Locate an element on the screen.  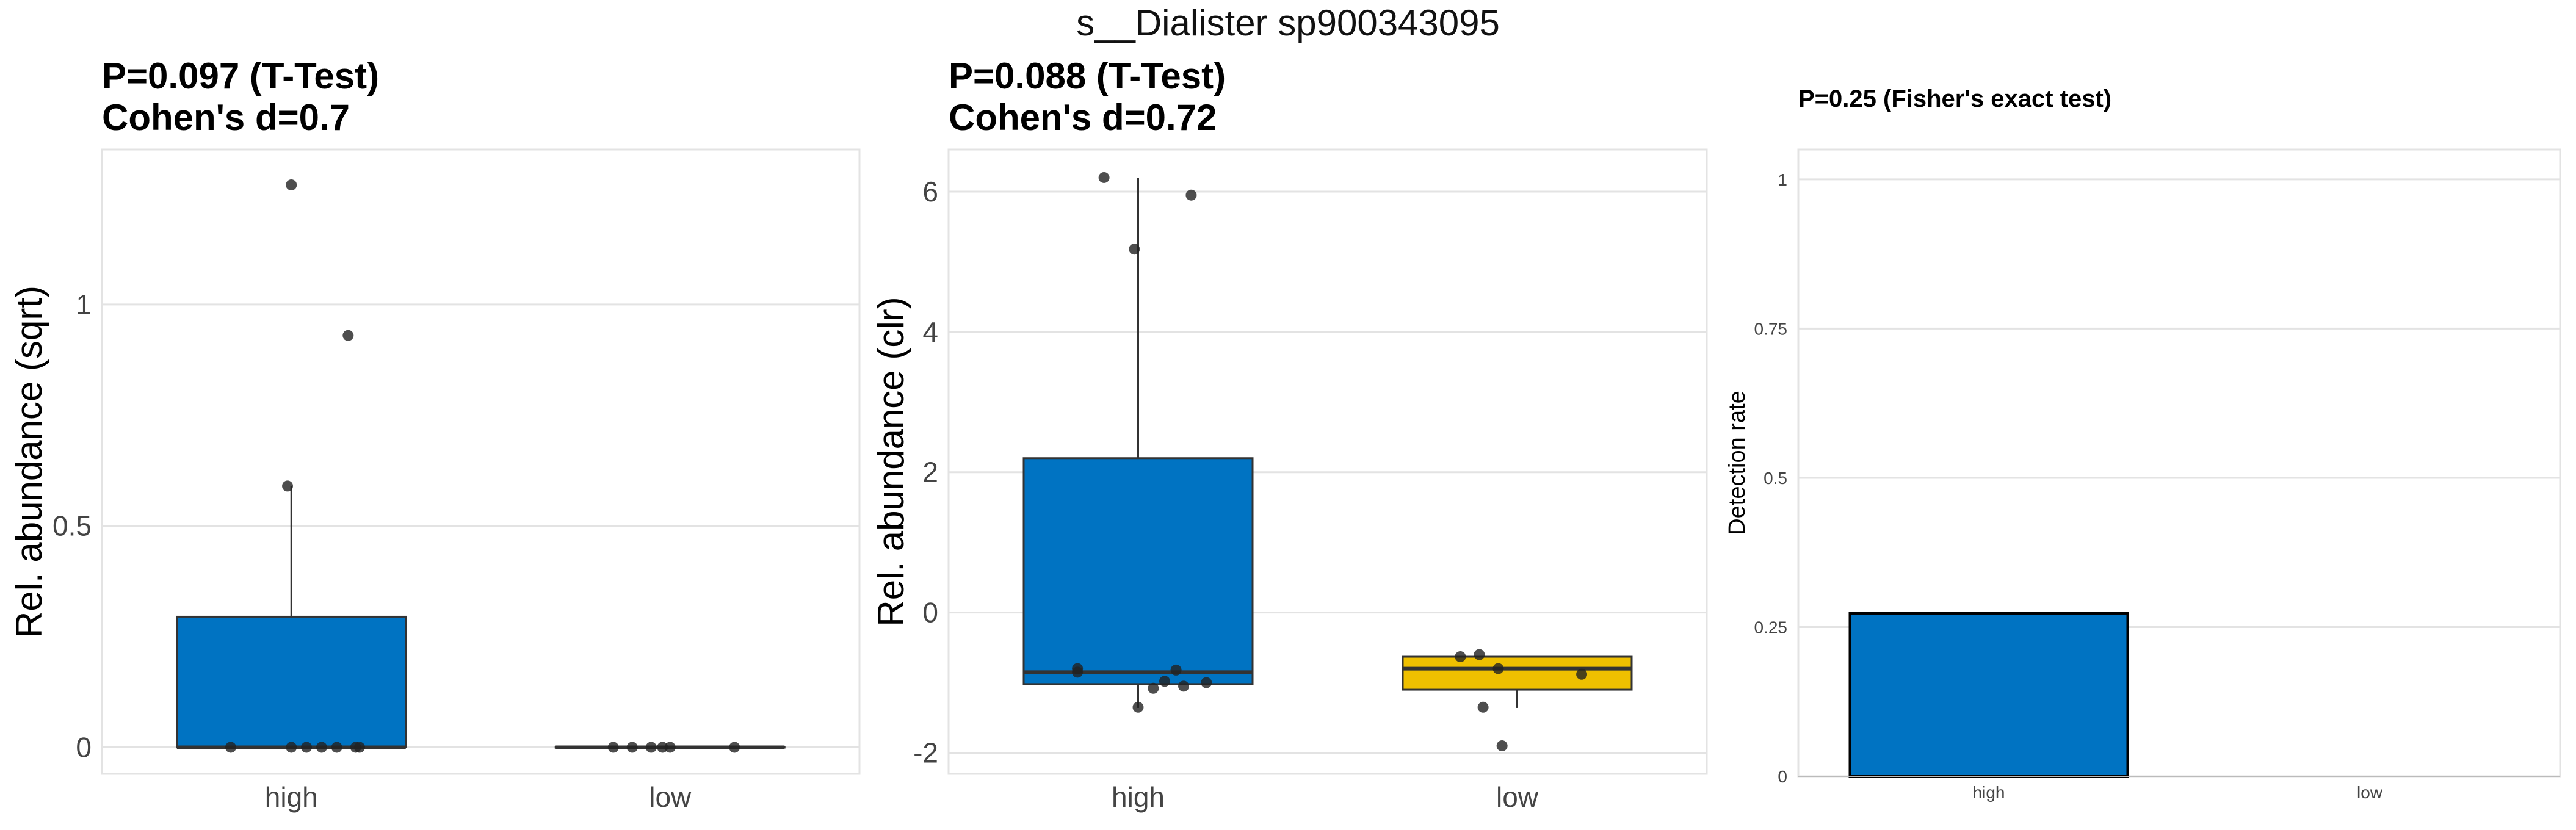
y-axis-label: Rel. abundance (clr) is located at coordinates (890, 461).